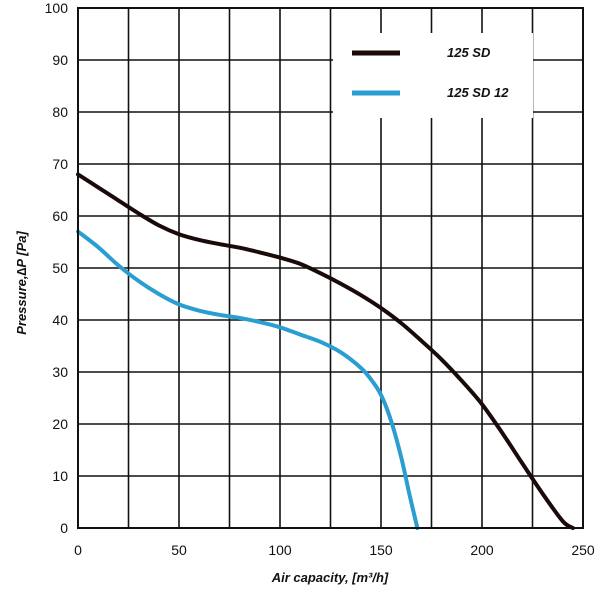 The image size is (600, 600). I want to click on y-tick-label: 60, so click(60, 216).